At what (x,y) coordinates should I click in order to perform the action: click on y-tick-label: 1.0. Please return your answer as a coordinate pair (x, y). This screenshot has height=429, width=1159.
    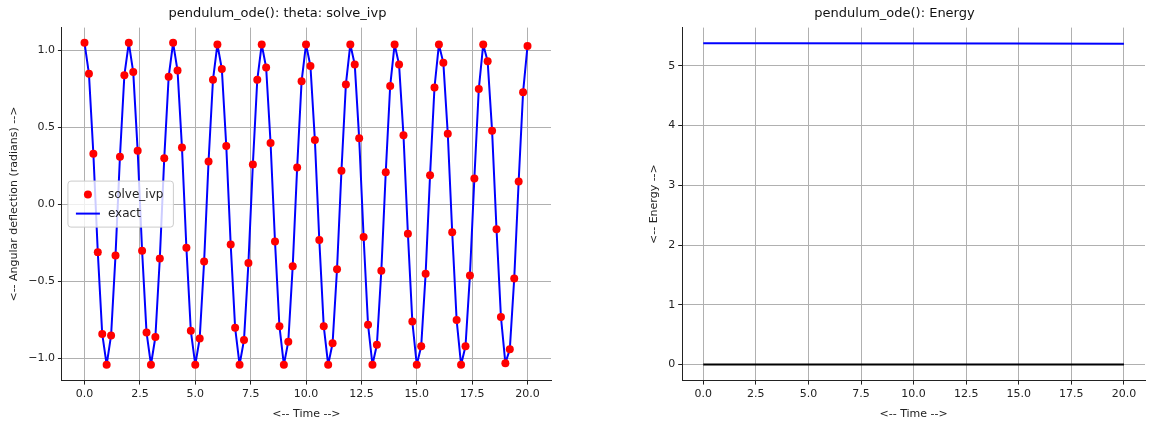
    Looking at the image, I should click on (46, 50).